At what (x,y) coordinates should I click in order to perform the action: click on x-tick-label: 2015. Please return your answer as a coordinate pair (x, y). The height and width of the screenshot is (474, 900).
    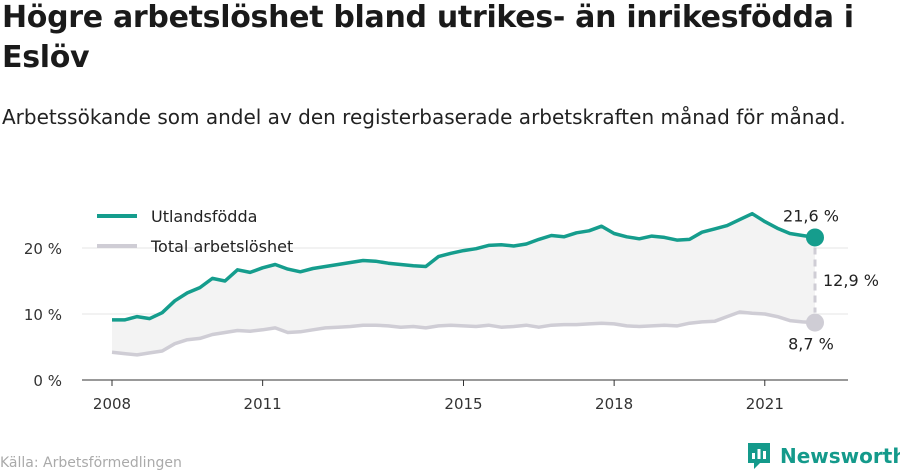
    Looking at the image, I should click on (463, 404).